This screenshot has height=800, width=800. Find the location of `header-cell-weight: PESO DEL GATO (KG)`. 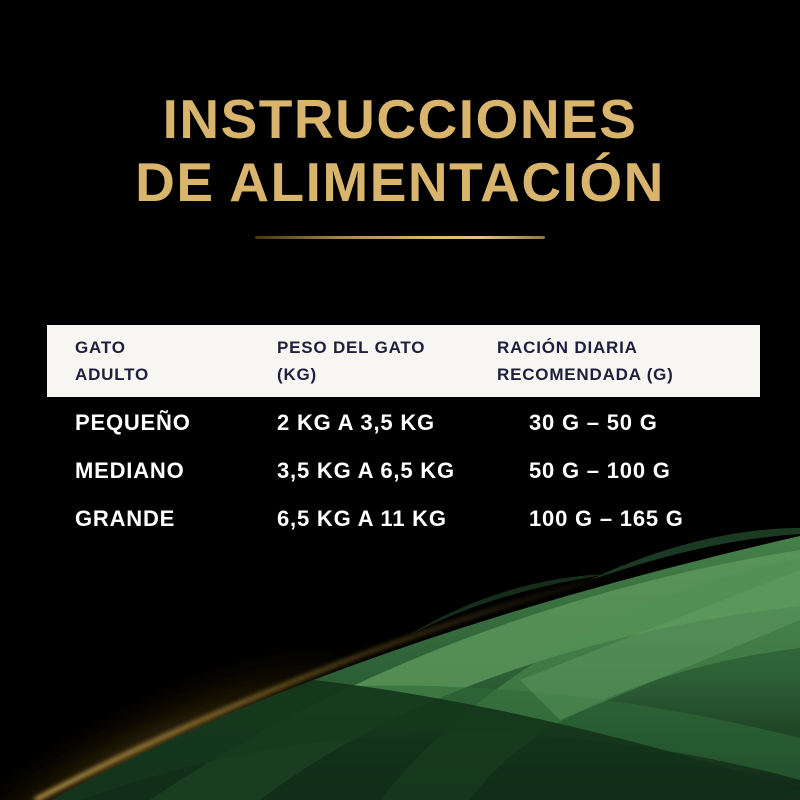

header-cell-weight: PESO DEL GATO (KG) is located at coordinates (387, 361).